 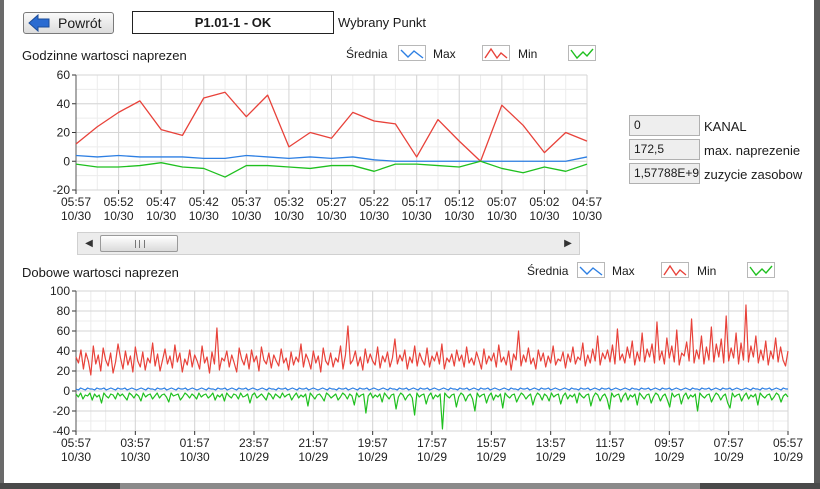 I want to click on back-button: Powrót, so click(x=68, y=23).